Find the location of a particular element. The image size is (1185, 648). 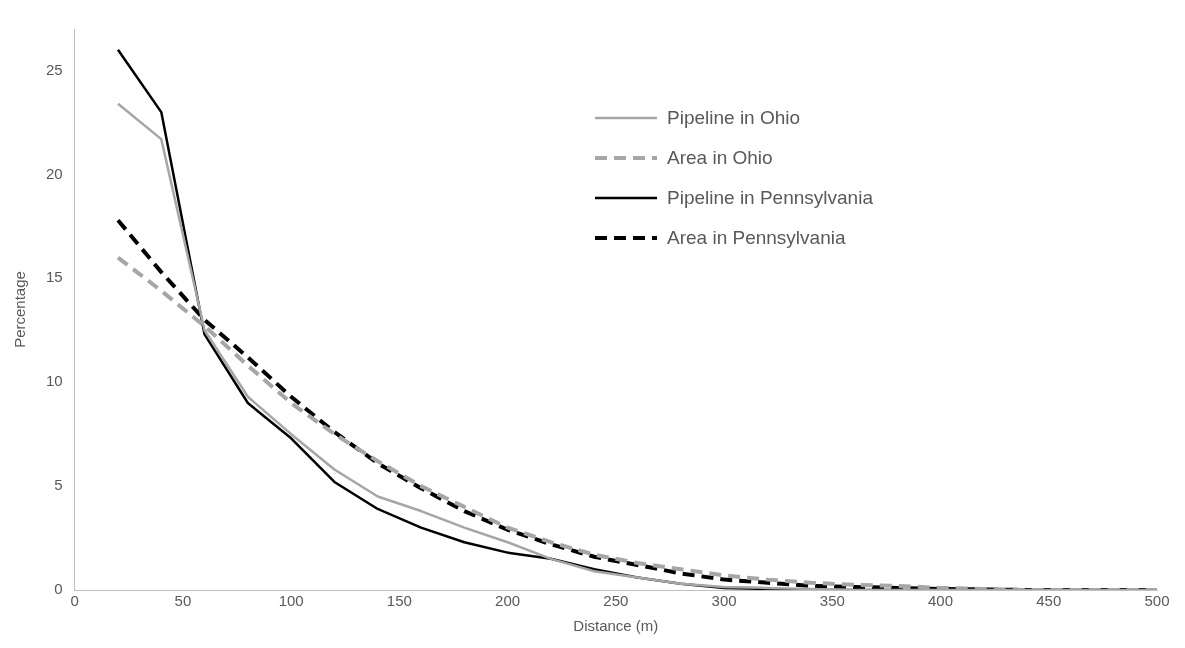

x-tick-label: 450 is located at coordinates (1049, 601).